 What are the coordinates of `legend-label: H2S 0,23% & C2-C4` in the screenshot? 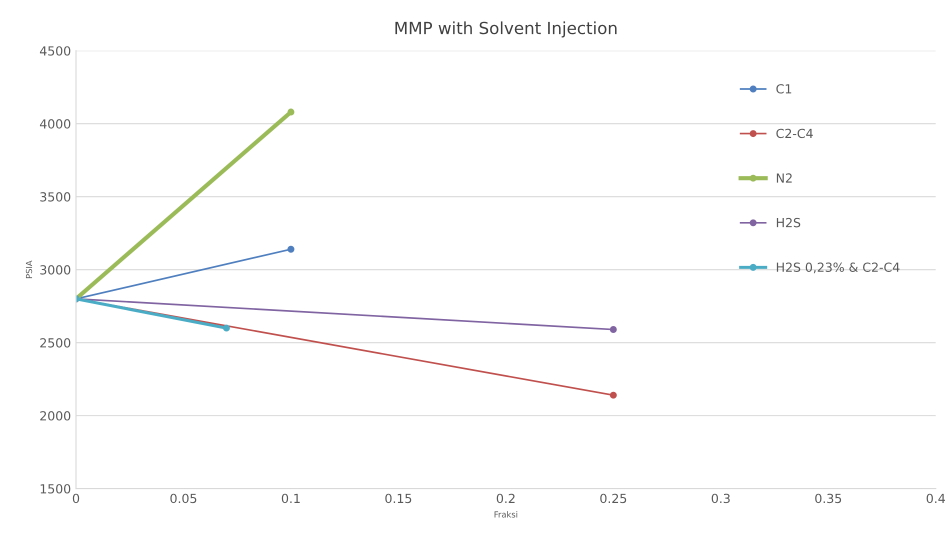 It's located at (838, 268).